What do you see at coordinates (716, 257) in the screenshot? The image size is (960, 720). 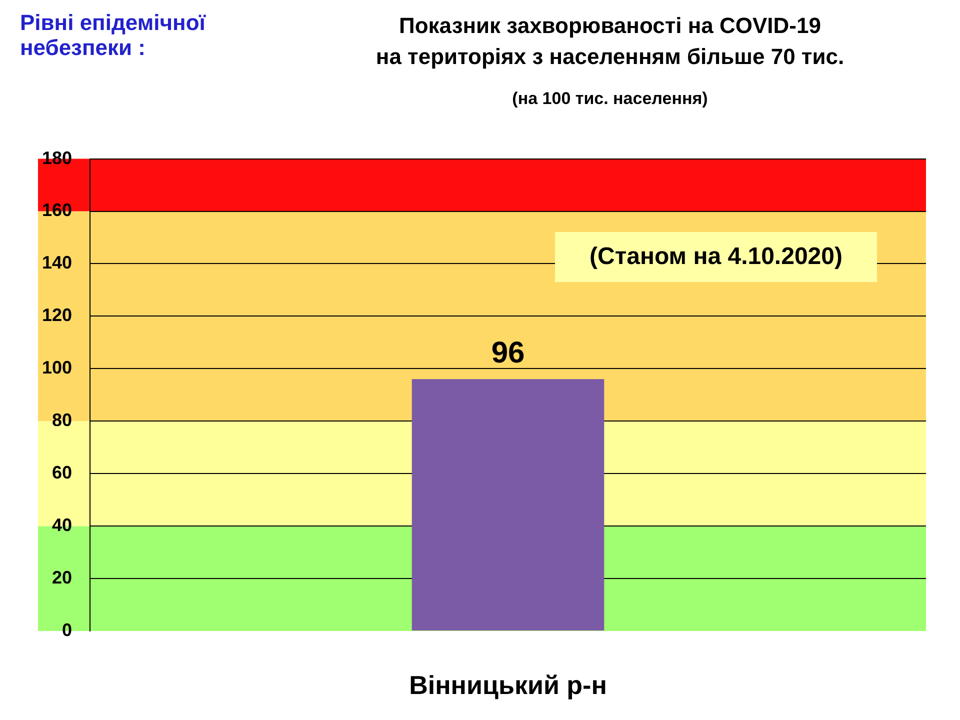 I see `annotation: (Станом на 4.10.2020)` at bounding box center [716, 257].